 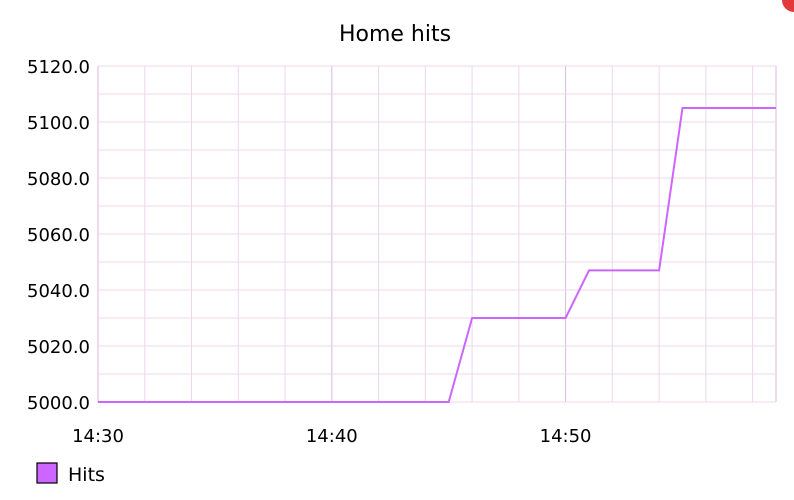 I want to click on y-tick-label: 5060.0, so click(x=58, y=235).